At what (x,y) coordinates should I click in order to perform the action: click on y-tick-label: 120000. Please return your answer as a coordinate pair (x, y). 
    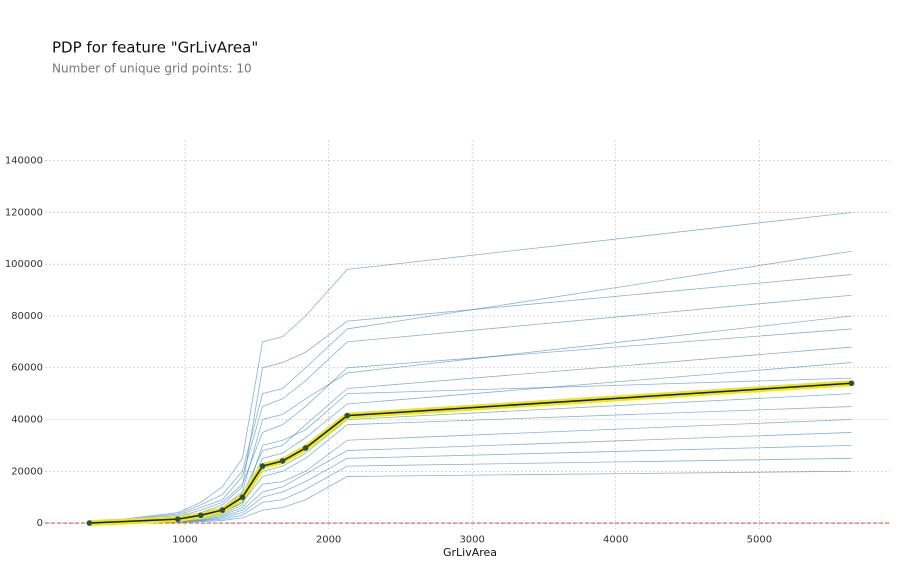
    Looking at the image, I should click on (24, 212).